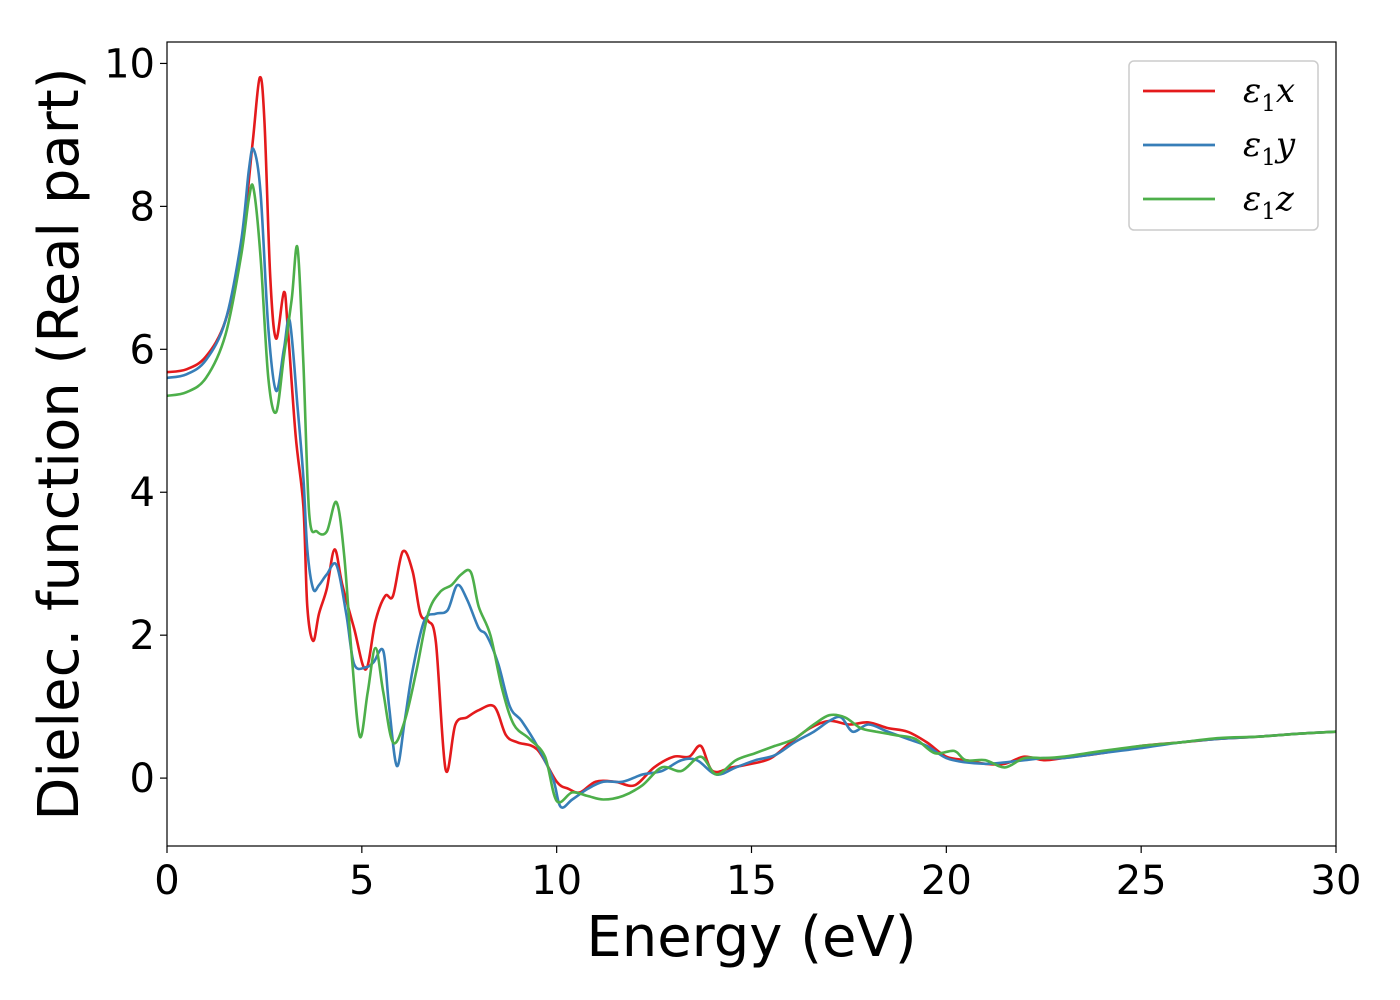 The width and height of the screenshot is (1400, 1000). I want to click on y-tick-label: 8, so click(142, 207).